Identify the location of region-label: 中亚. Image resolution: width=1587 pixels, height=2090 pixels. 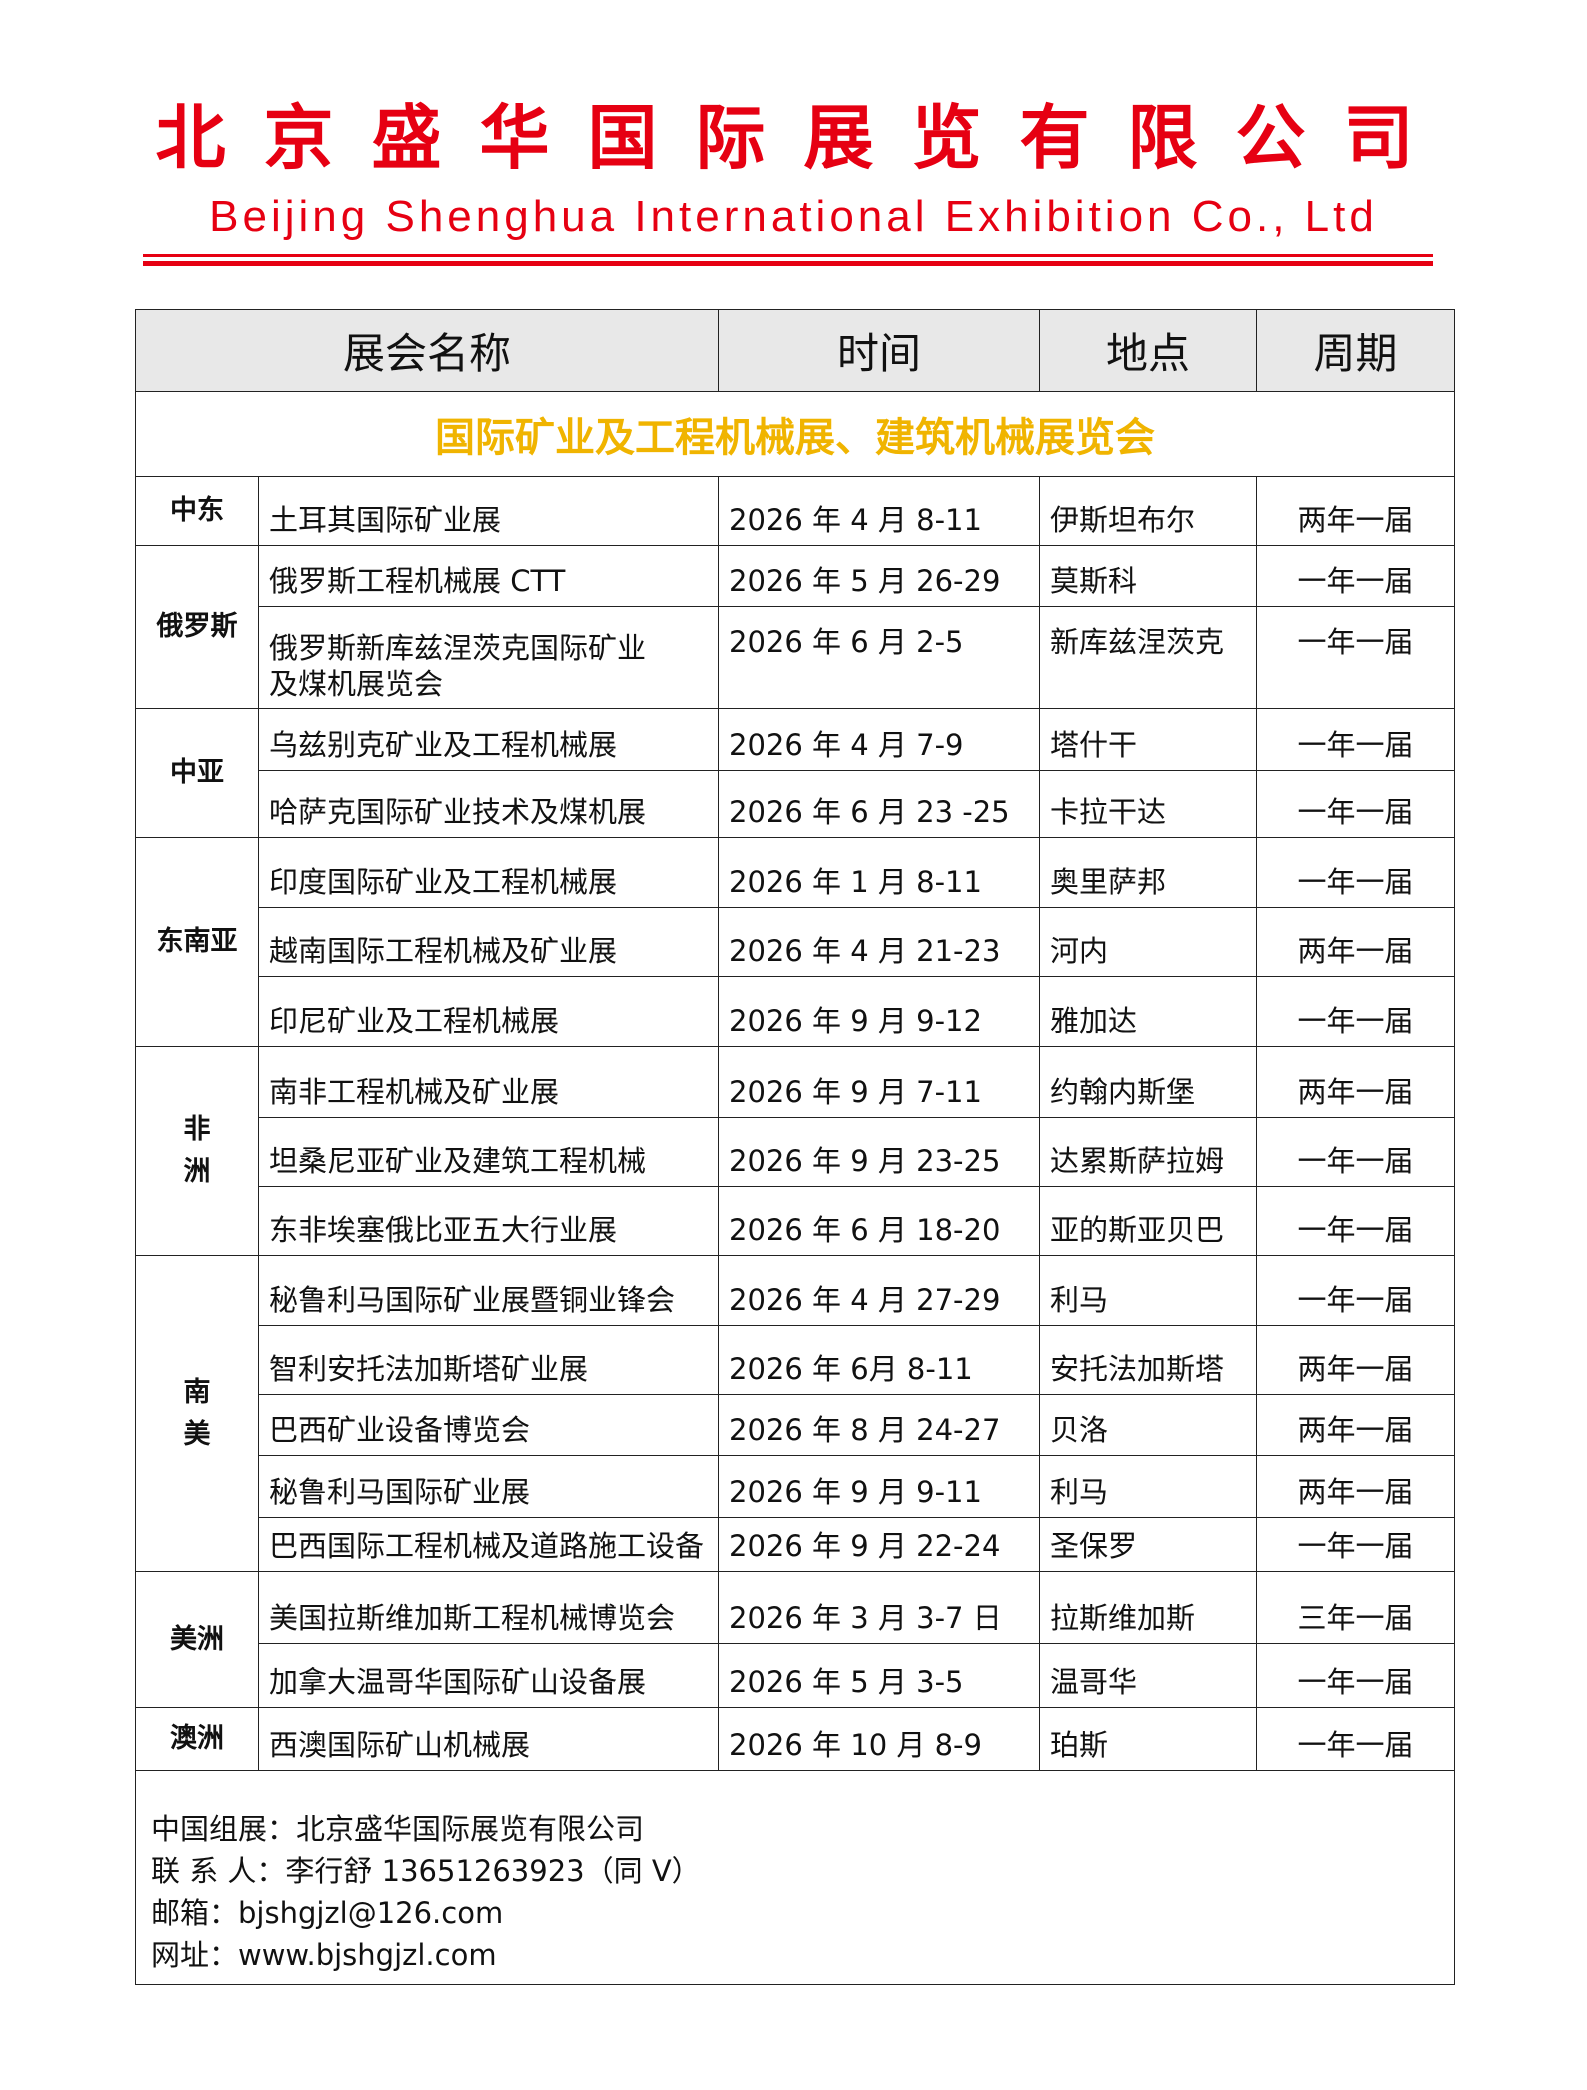
(197, 773).